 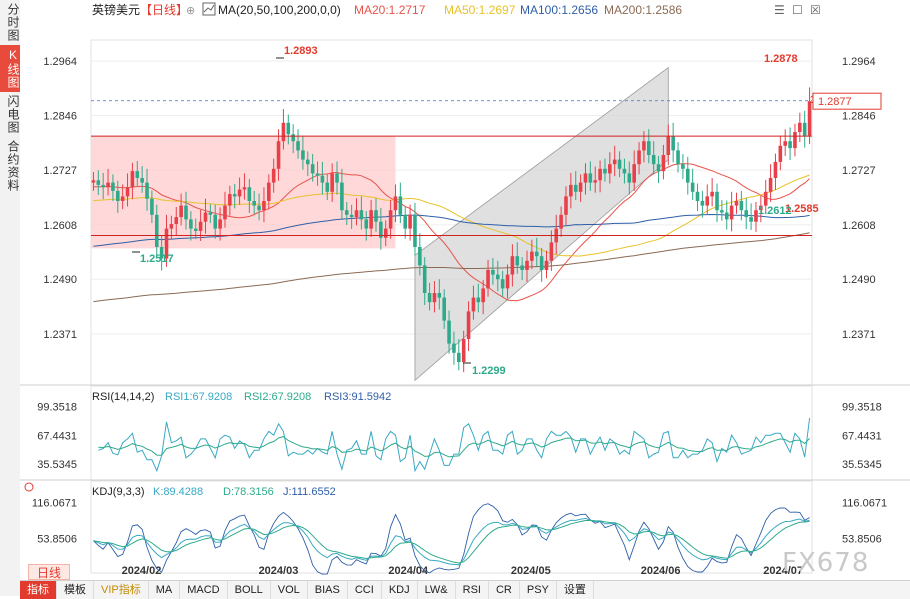 What do you see at coordinates (190, 11) in the screenshot?
I see `settings-icon: ⊕` at bounding box center [190, 11].